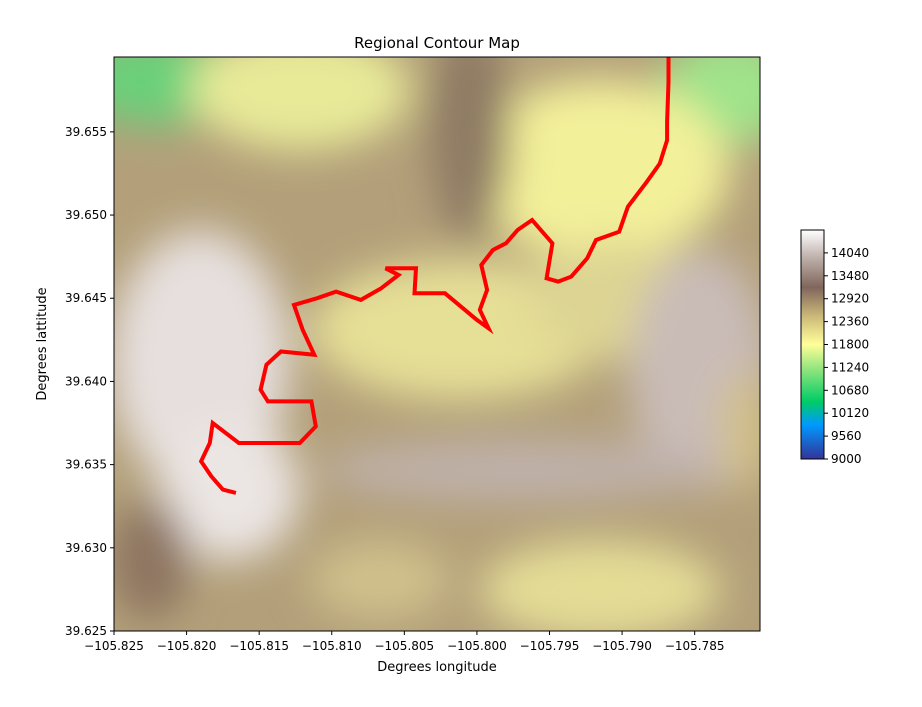 This screenshot has height=707, width=922. What do you see at coordinates (42, 343) in the screenshot?
I see `y-axis-label: Degrees lattitude` at bounding box center [42, 343].